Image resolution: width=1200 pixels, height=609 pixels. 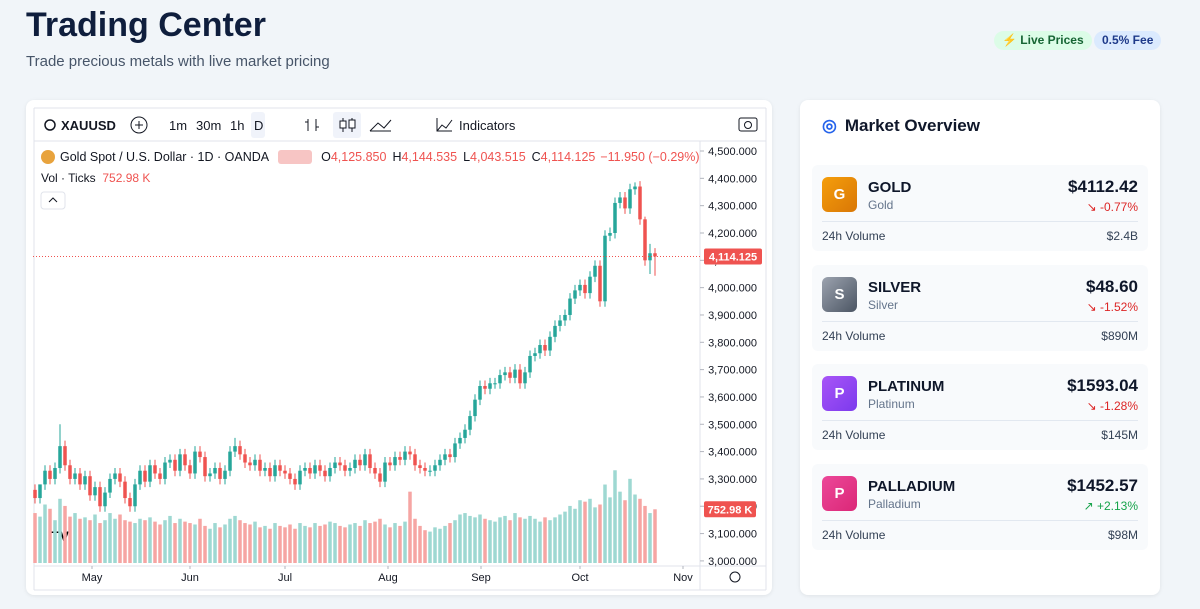 I want to click on ohlc: O4,125.850 H4,144.535 L4,043.515 C4,114.125, so click(x=458, y=157).